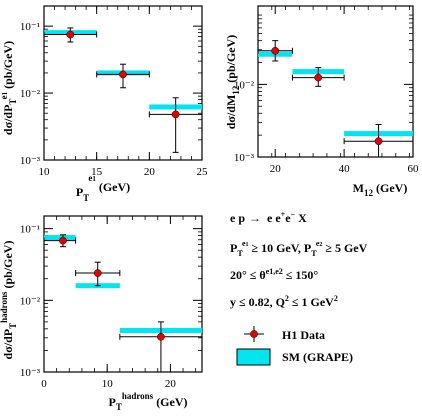 This screenshot has width=422, height=417. Describe the element at coordinates (123, 90) in the screenshot. I see `panel-et1-marks` at that location.